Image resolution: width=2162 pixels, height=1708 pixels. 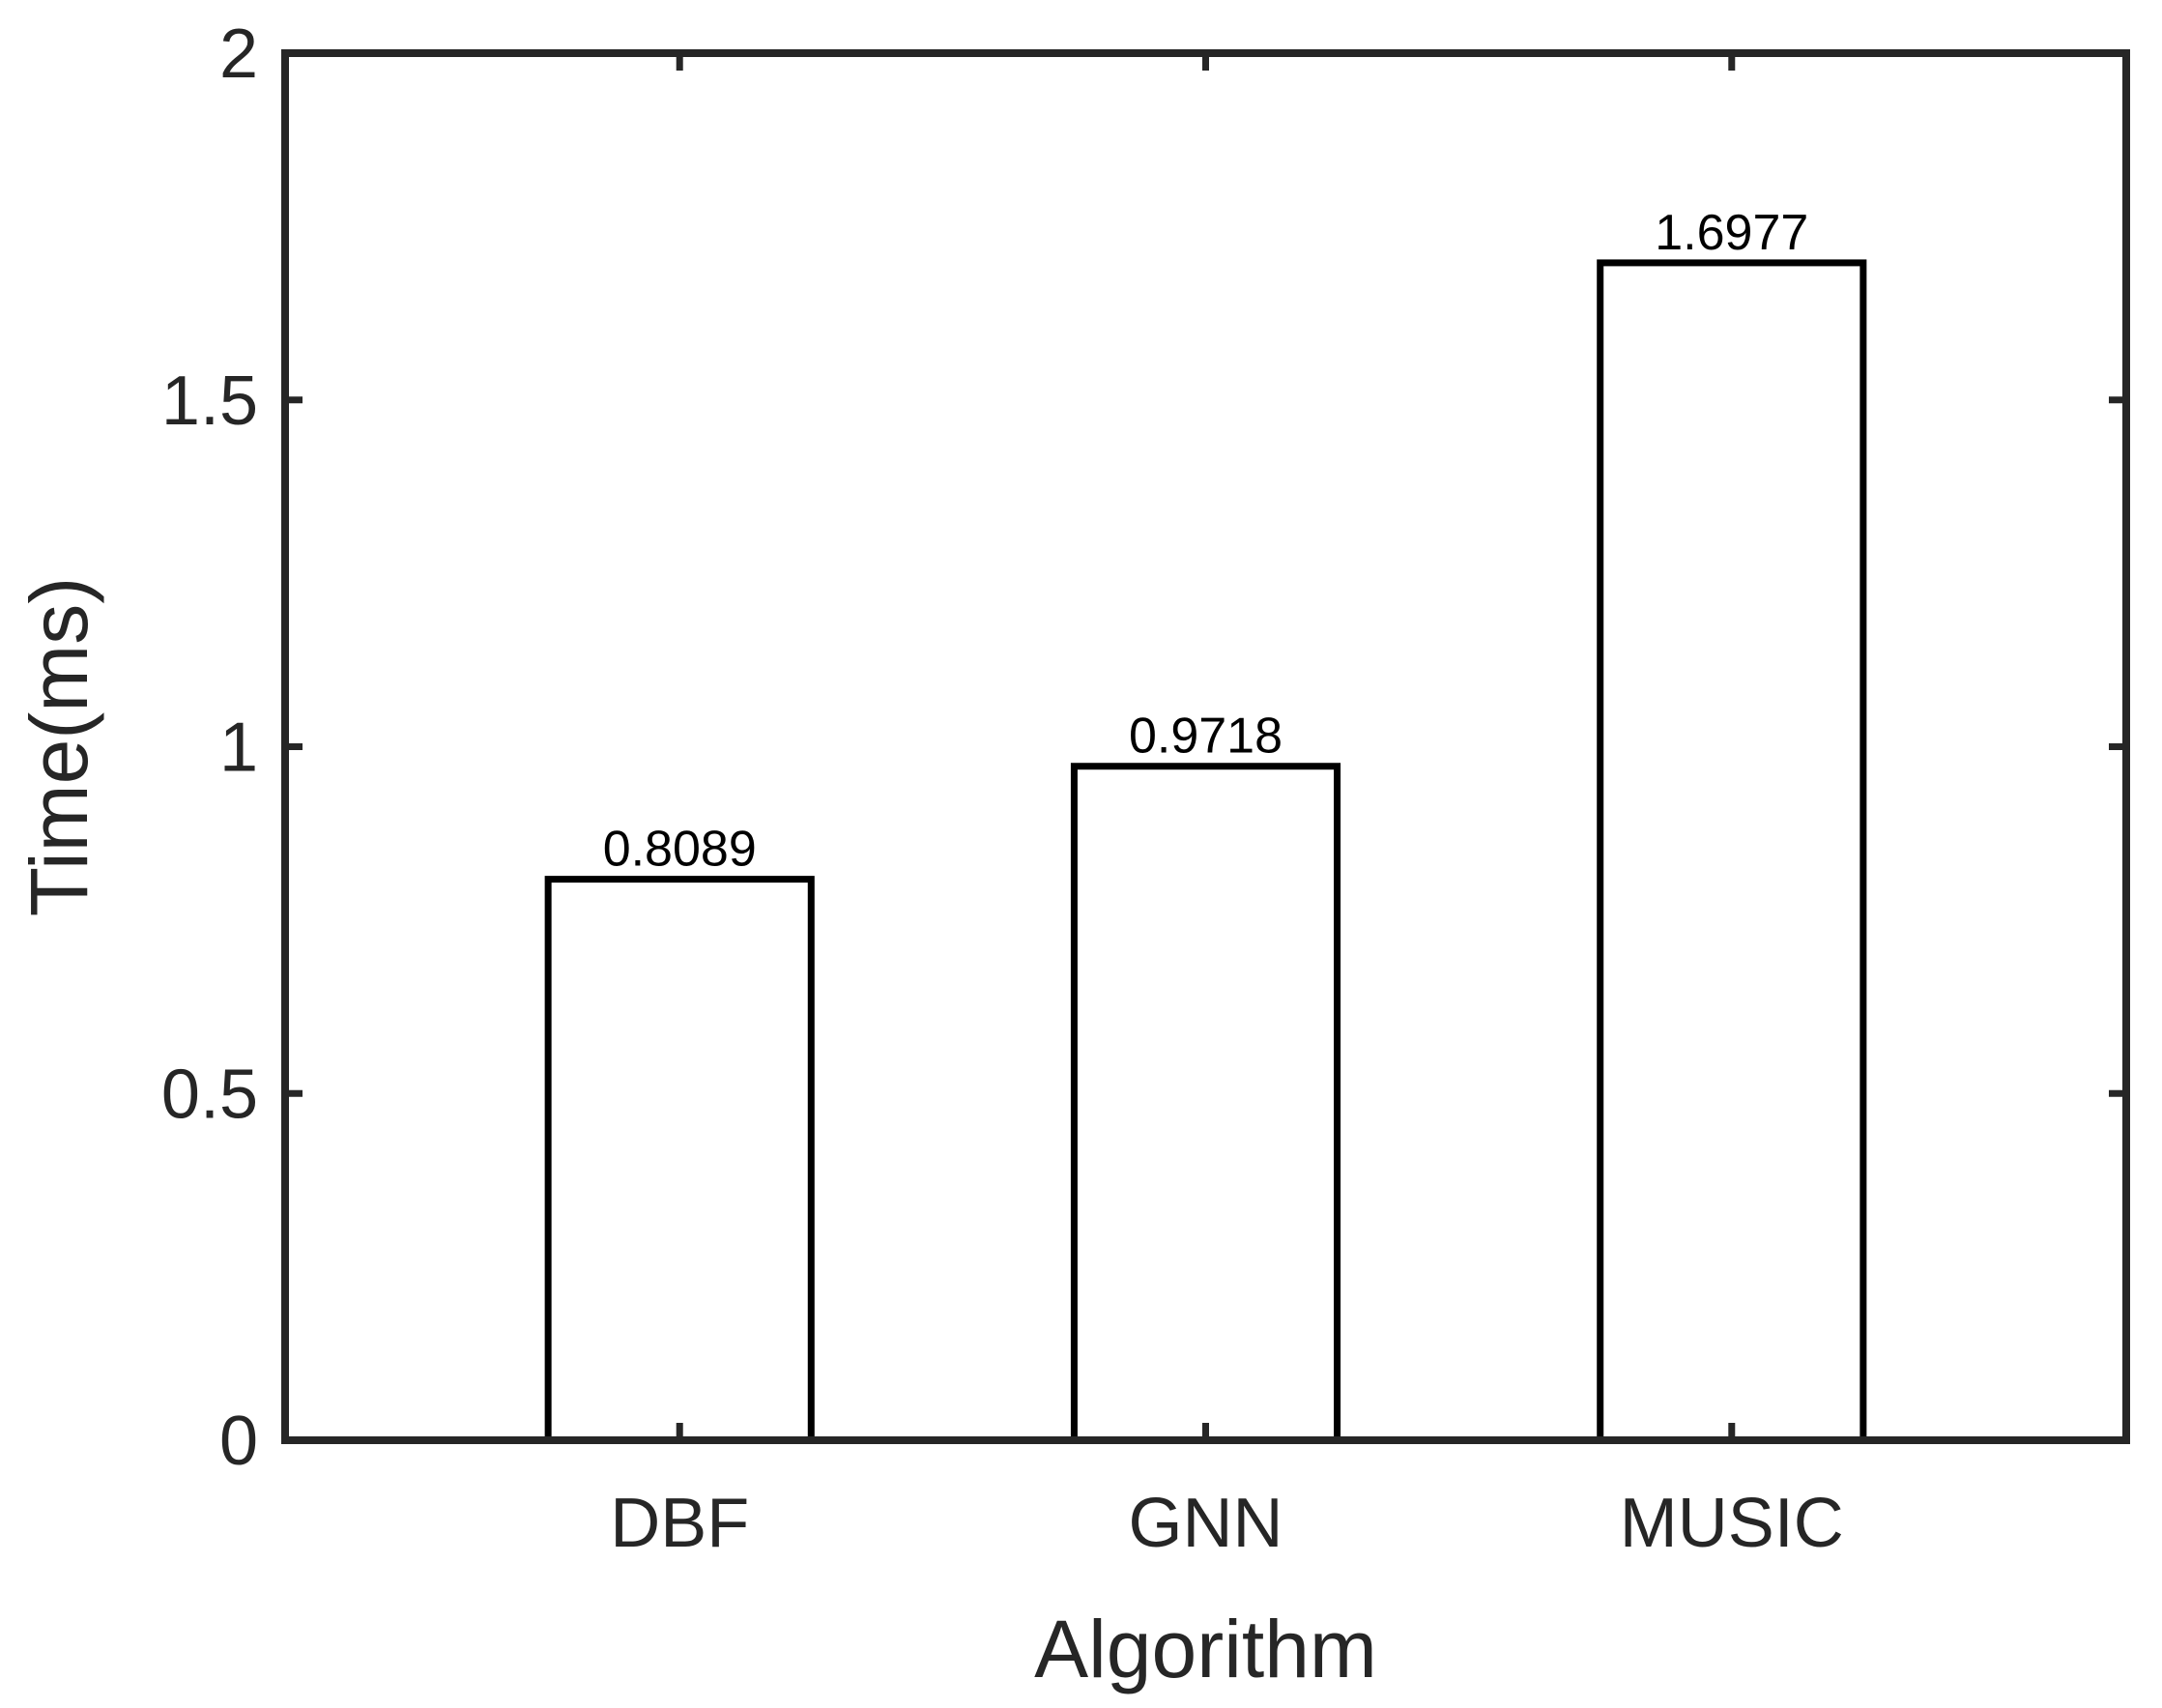 I want to click on x-tick-label-dbf: DBF, so click(x=679, y=1523).